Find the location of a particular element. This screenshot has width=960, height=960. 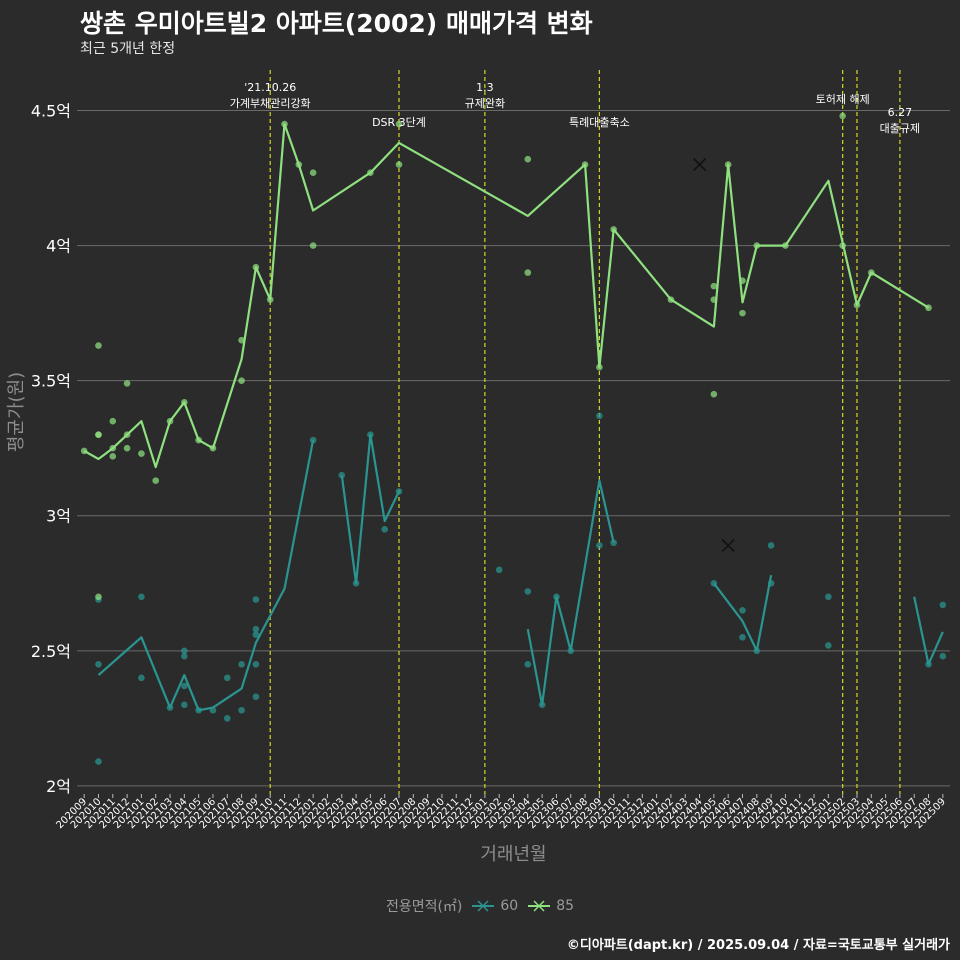

chart-subtitle: 최근 5개년 한정 is located at coordinates (128, 49).